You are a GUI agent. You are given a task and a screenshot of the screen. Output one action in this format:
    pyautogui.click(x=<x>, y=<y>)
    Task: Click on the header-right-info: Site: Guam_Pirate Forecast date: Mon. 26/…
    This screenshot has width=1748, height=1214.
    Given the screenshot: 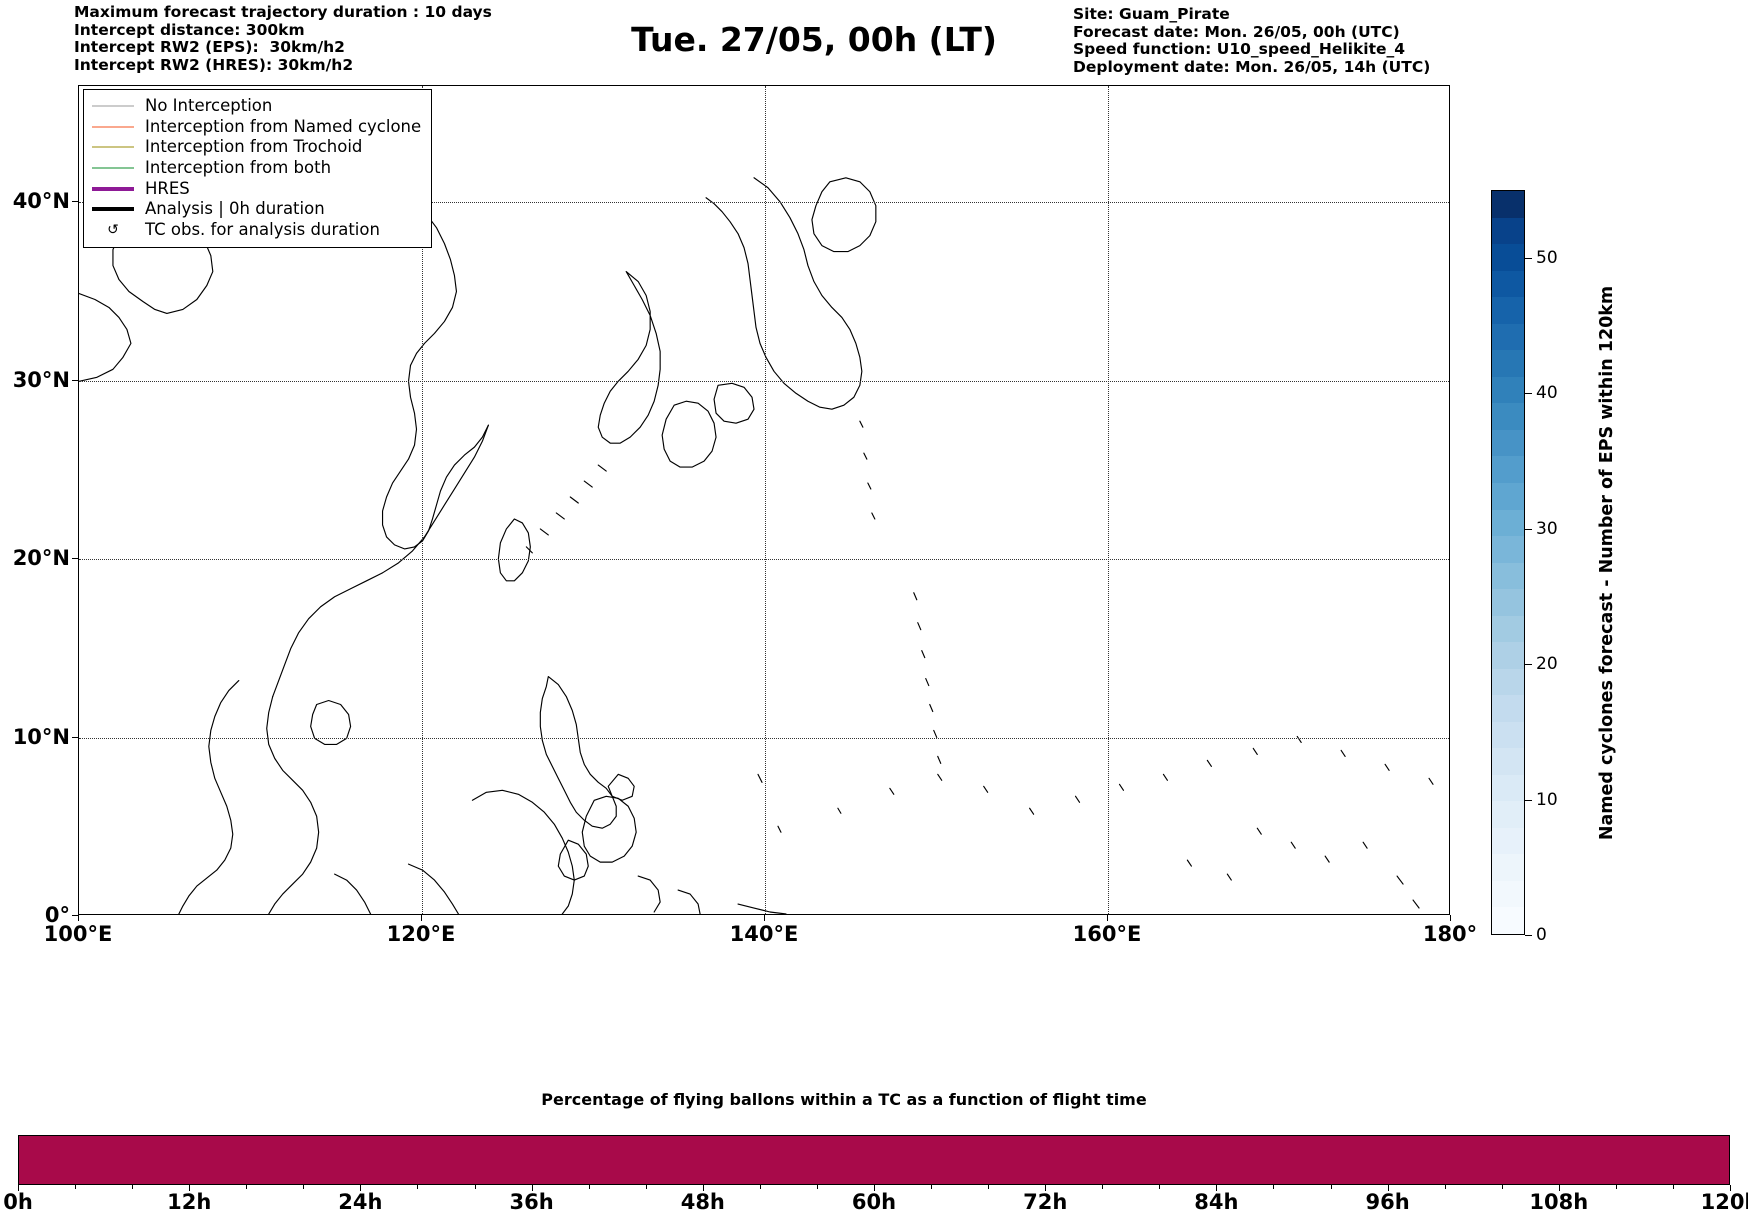 What is the action you would take?
    pyautogui.click(x=1252, y=40)
    